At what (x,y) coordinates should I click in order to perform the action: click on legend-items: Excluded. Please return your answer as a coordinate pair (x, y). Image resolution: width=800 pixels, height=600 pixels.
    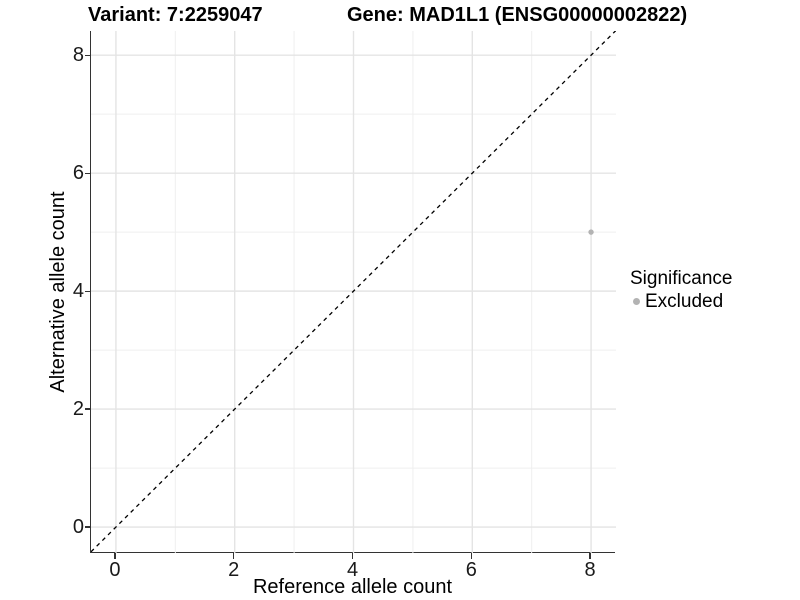
    Looking at the image, I should click on (681, 301).